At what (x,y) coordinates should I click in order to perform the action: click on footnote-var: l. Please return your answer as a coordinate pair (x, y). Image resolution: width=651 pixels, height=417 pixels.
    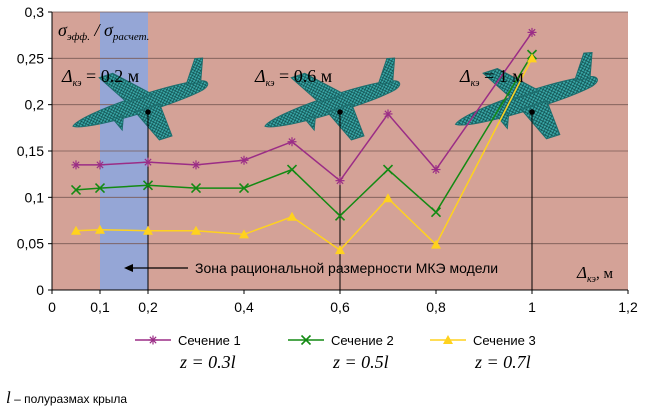
    Looking at the image, I should click on (8, 397).